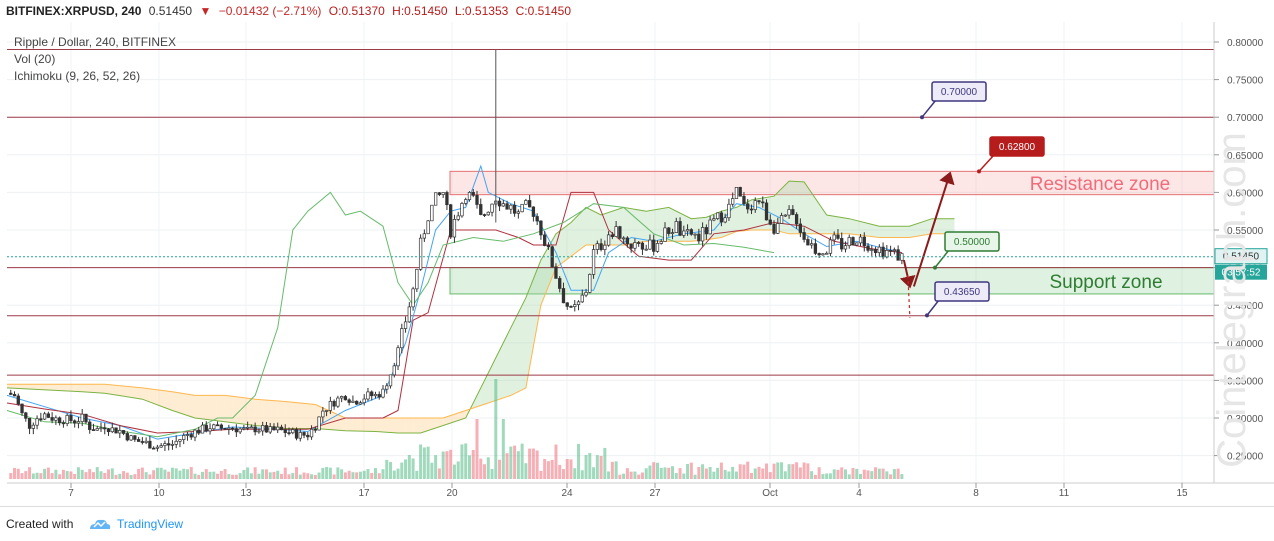 The image size is (1274, 541). What do you see at coordinates (100, 525) in the screenshot?
I see `tradingview-cloud-icon` at bounding box center [100, 525].